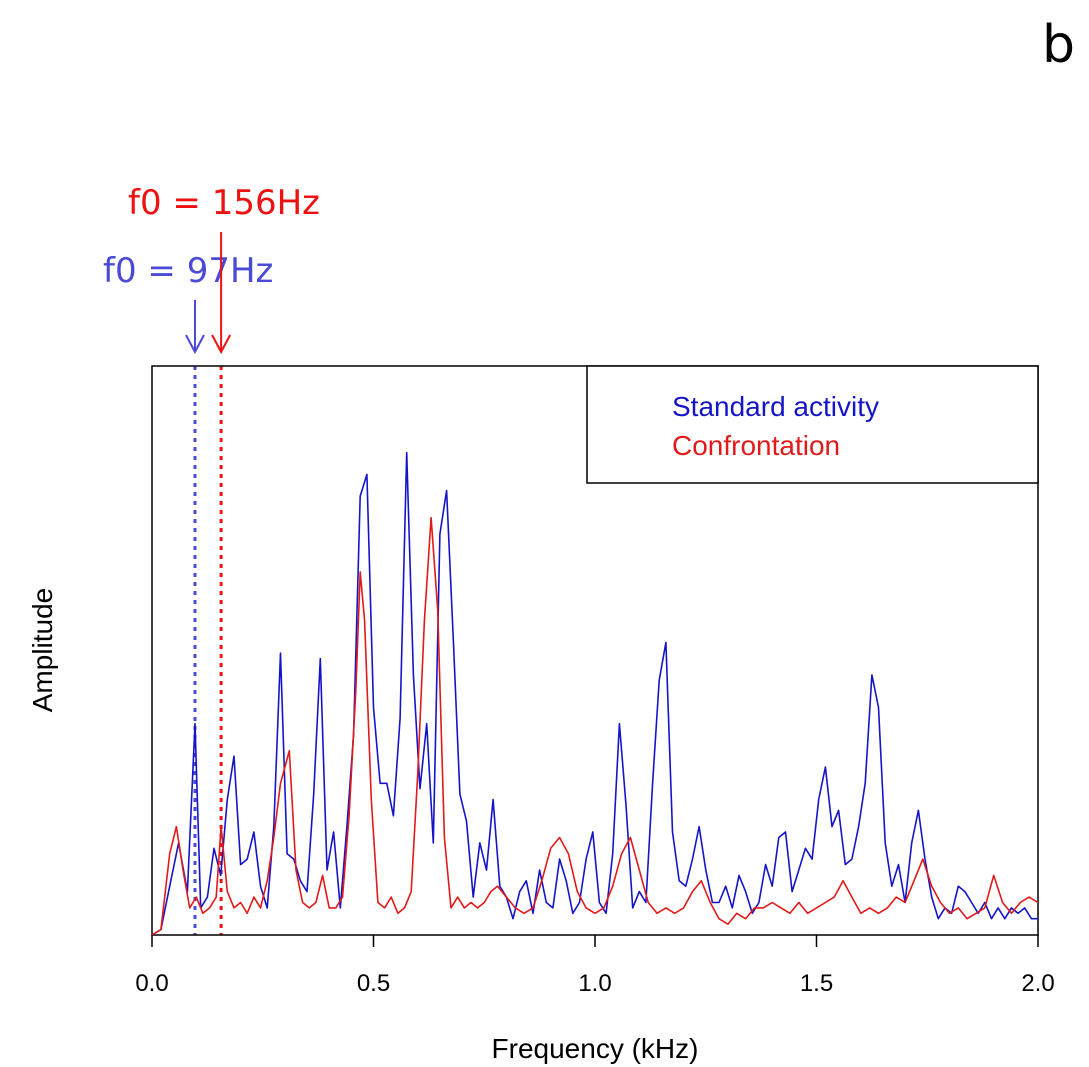  Describe the element at coordinates (211, 559) in the screenshot. I see `f0-annotations: f0 = 97Hz f0 = 156Hz` at that location.